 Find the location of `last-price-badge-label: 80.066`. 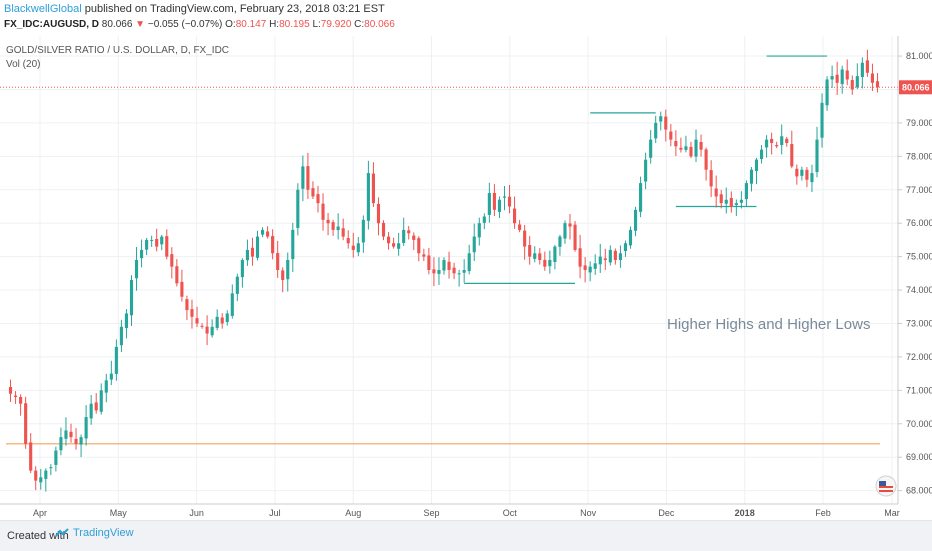

last-price-badge-label: 80.066 is located at coordinates (916, 87).